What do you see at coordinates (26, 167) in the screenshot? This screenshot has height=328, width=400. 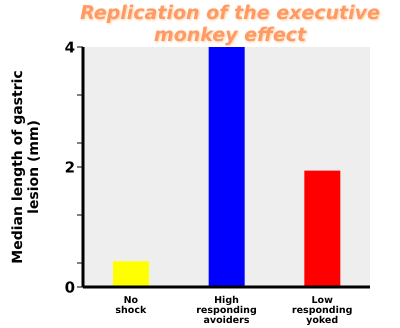 I see `y-axis-title: Median length of gastric lesion (mm)` at bounding box center [26, 167].